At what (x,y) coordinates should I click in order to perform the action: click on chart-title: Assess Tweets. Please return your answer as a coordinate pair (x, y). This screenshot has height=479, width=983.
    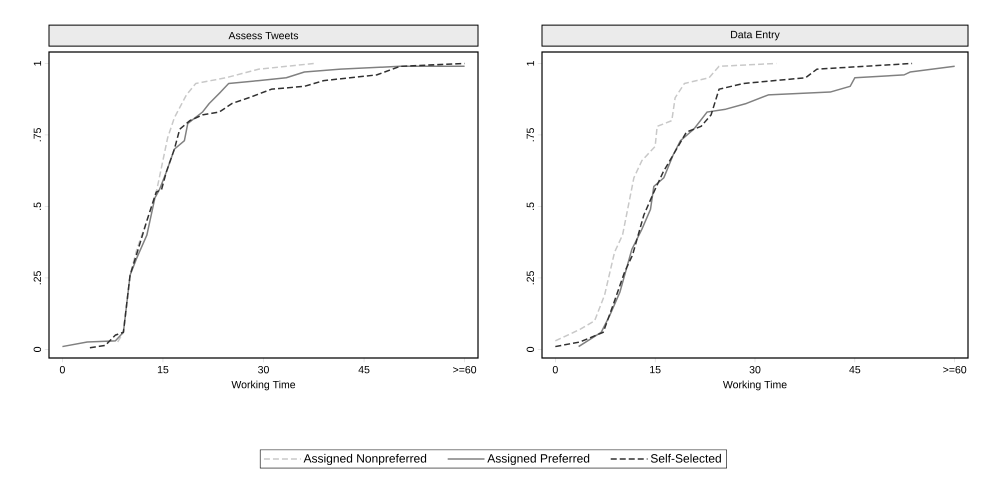
    Looking at the image, I should click on (263, 36).